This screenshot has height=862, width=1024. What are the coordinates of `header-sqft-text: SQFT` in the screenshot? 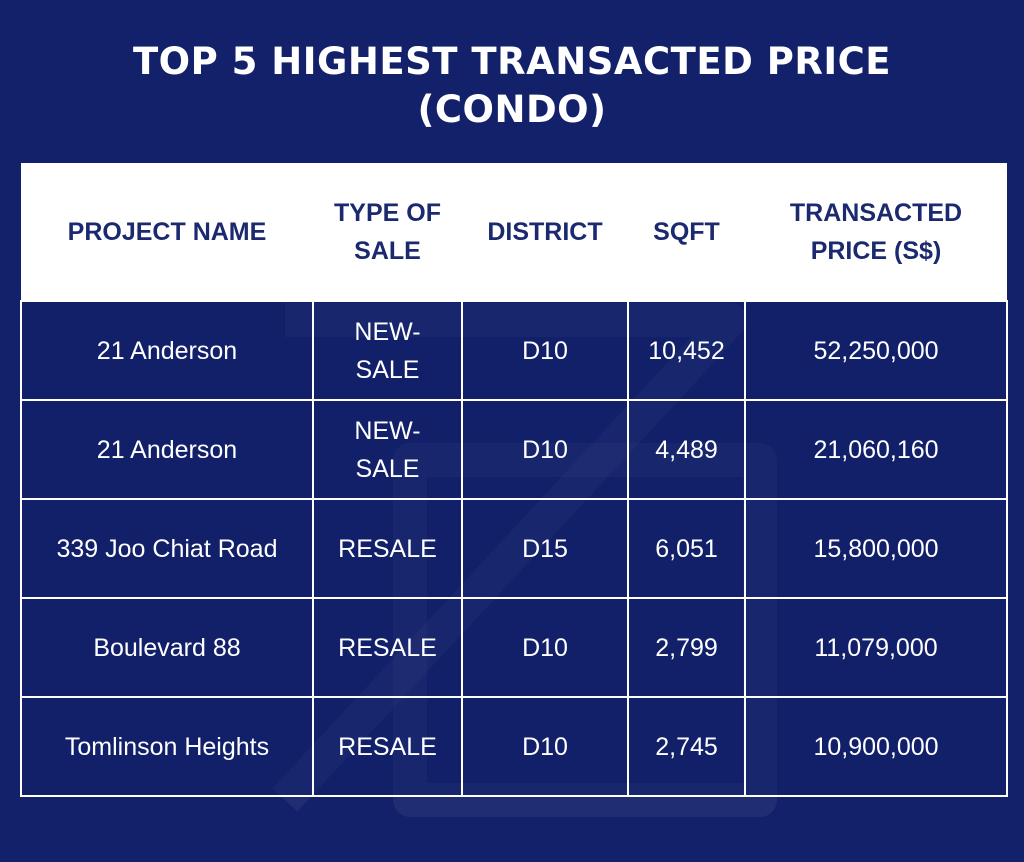 It's located at (686, 231).